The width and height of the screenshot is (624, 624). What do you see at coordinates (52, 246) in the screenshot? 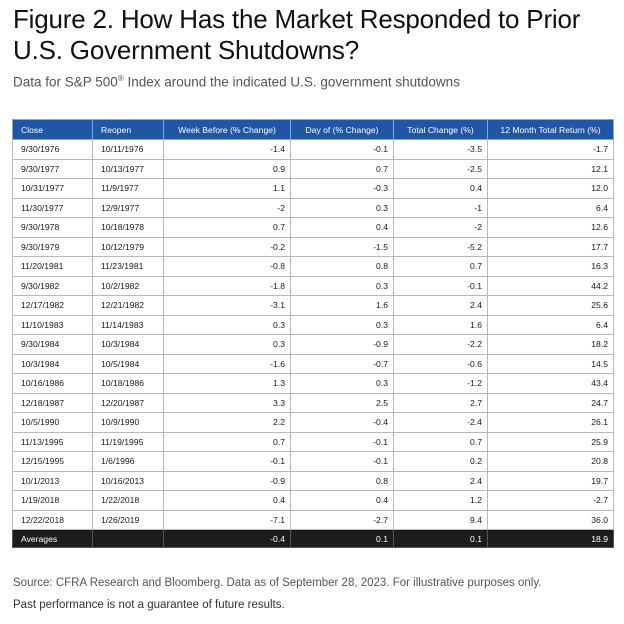
I see `close-date-cell: 9/30/1979` at bounding box center [52, 246].